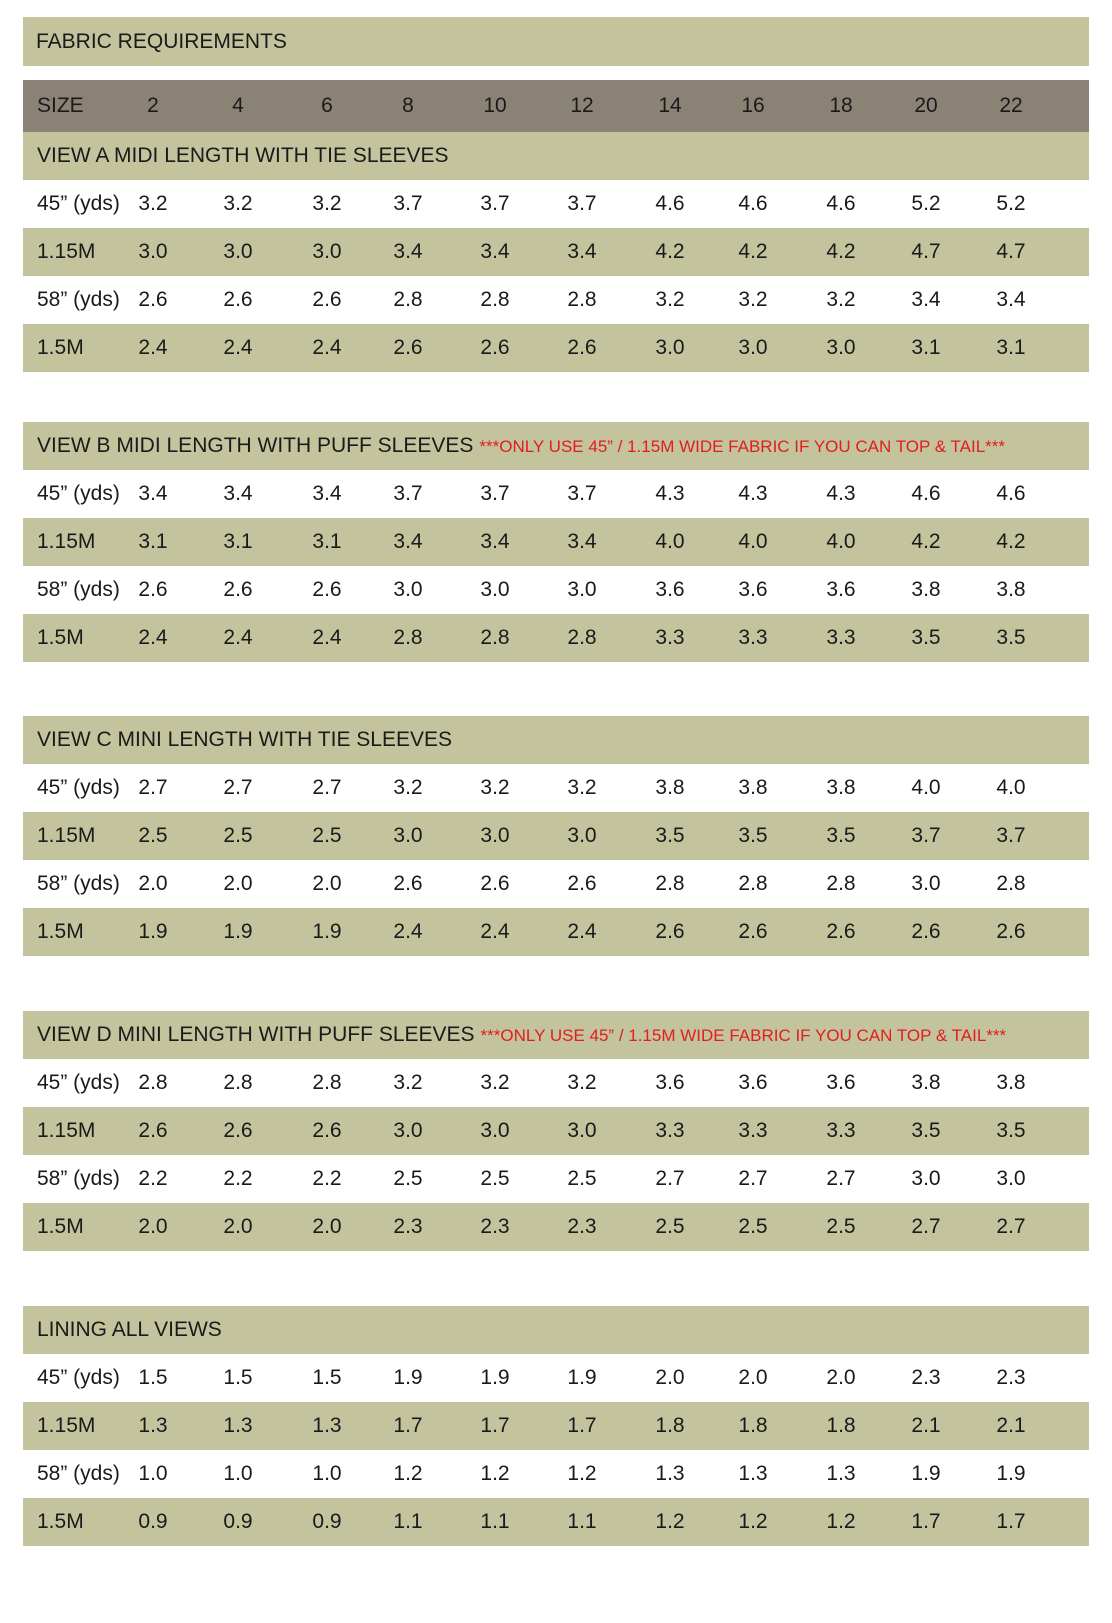  Describe the element at coordinates (408, 203) in the screenshot. I see `table-cell: 3.7` at that location.